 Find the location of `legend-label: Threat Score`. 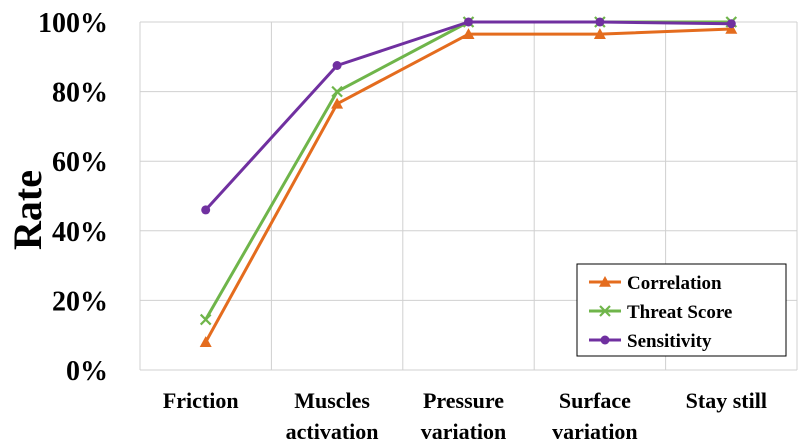

legend-label: Threat Score is located at coordinates (679, 312).